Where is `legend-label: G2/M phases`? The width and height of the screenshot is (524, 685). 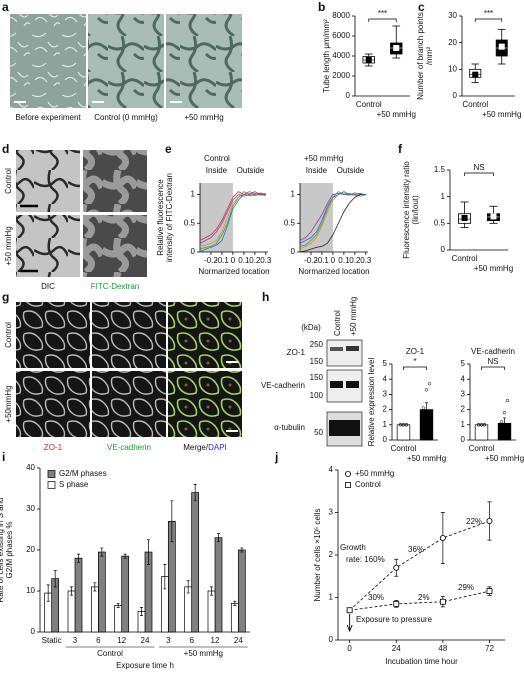
legend-label: G2/M phases is located at coordinates (83, 473).